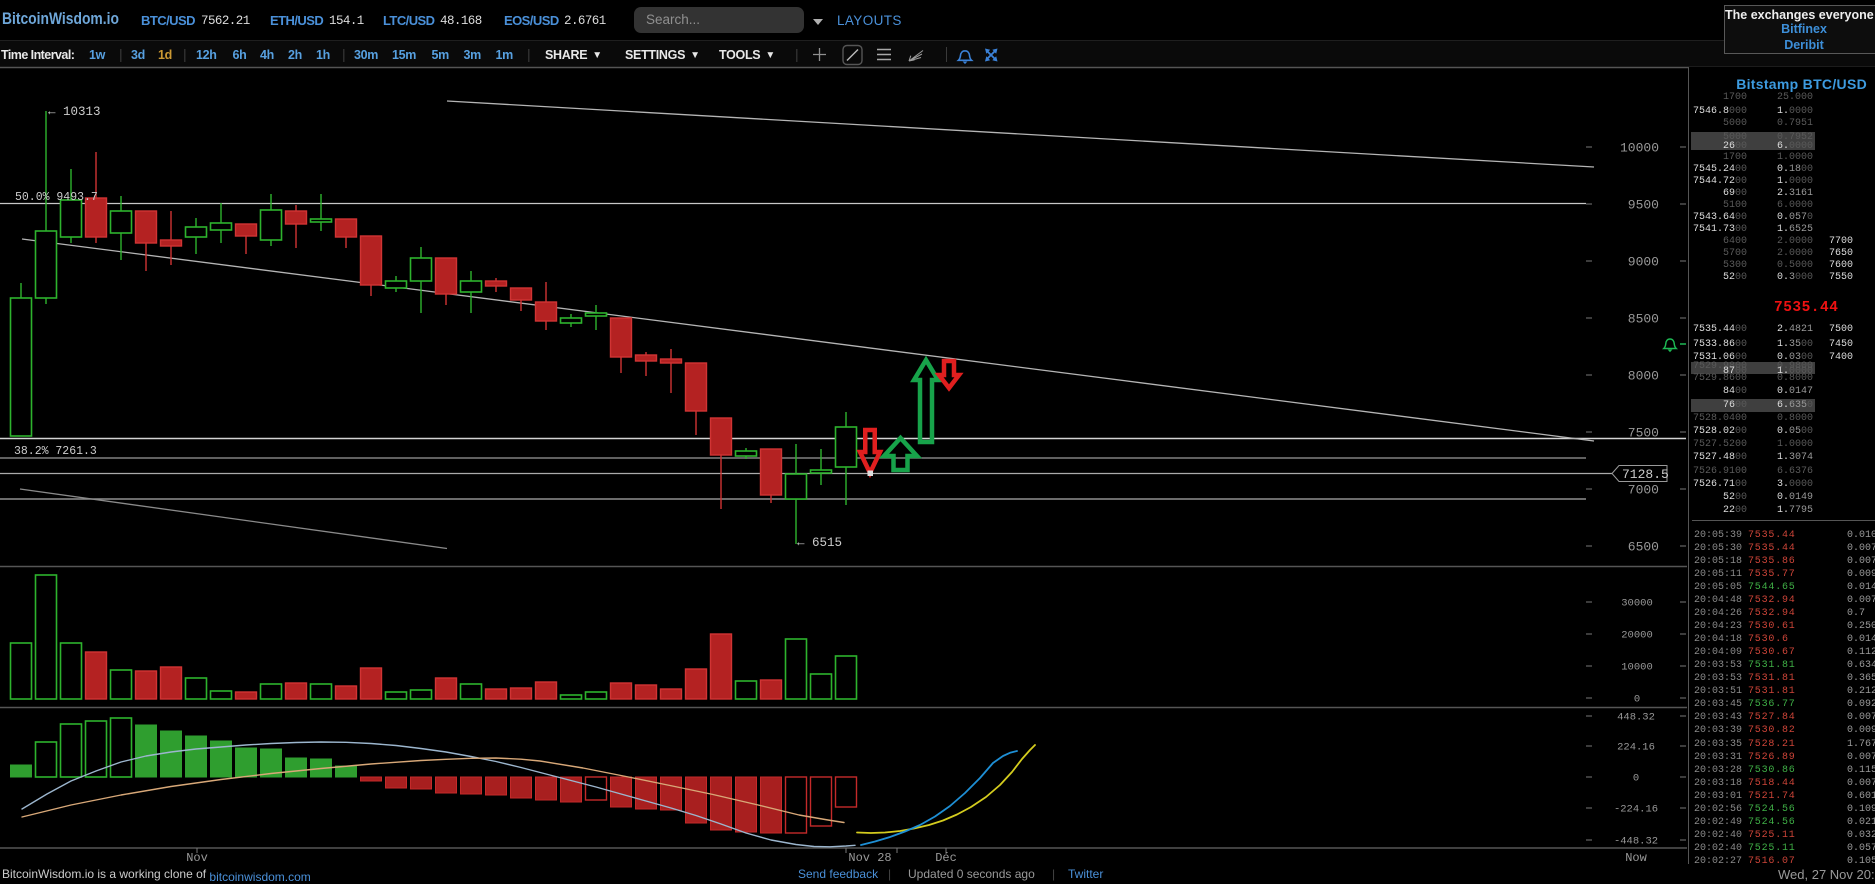  Describe the element at coordinates (869, 858) in the screenshot. I see `svg-text: Nov 28` at that location.